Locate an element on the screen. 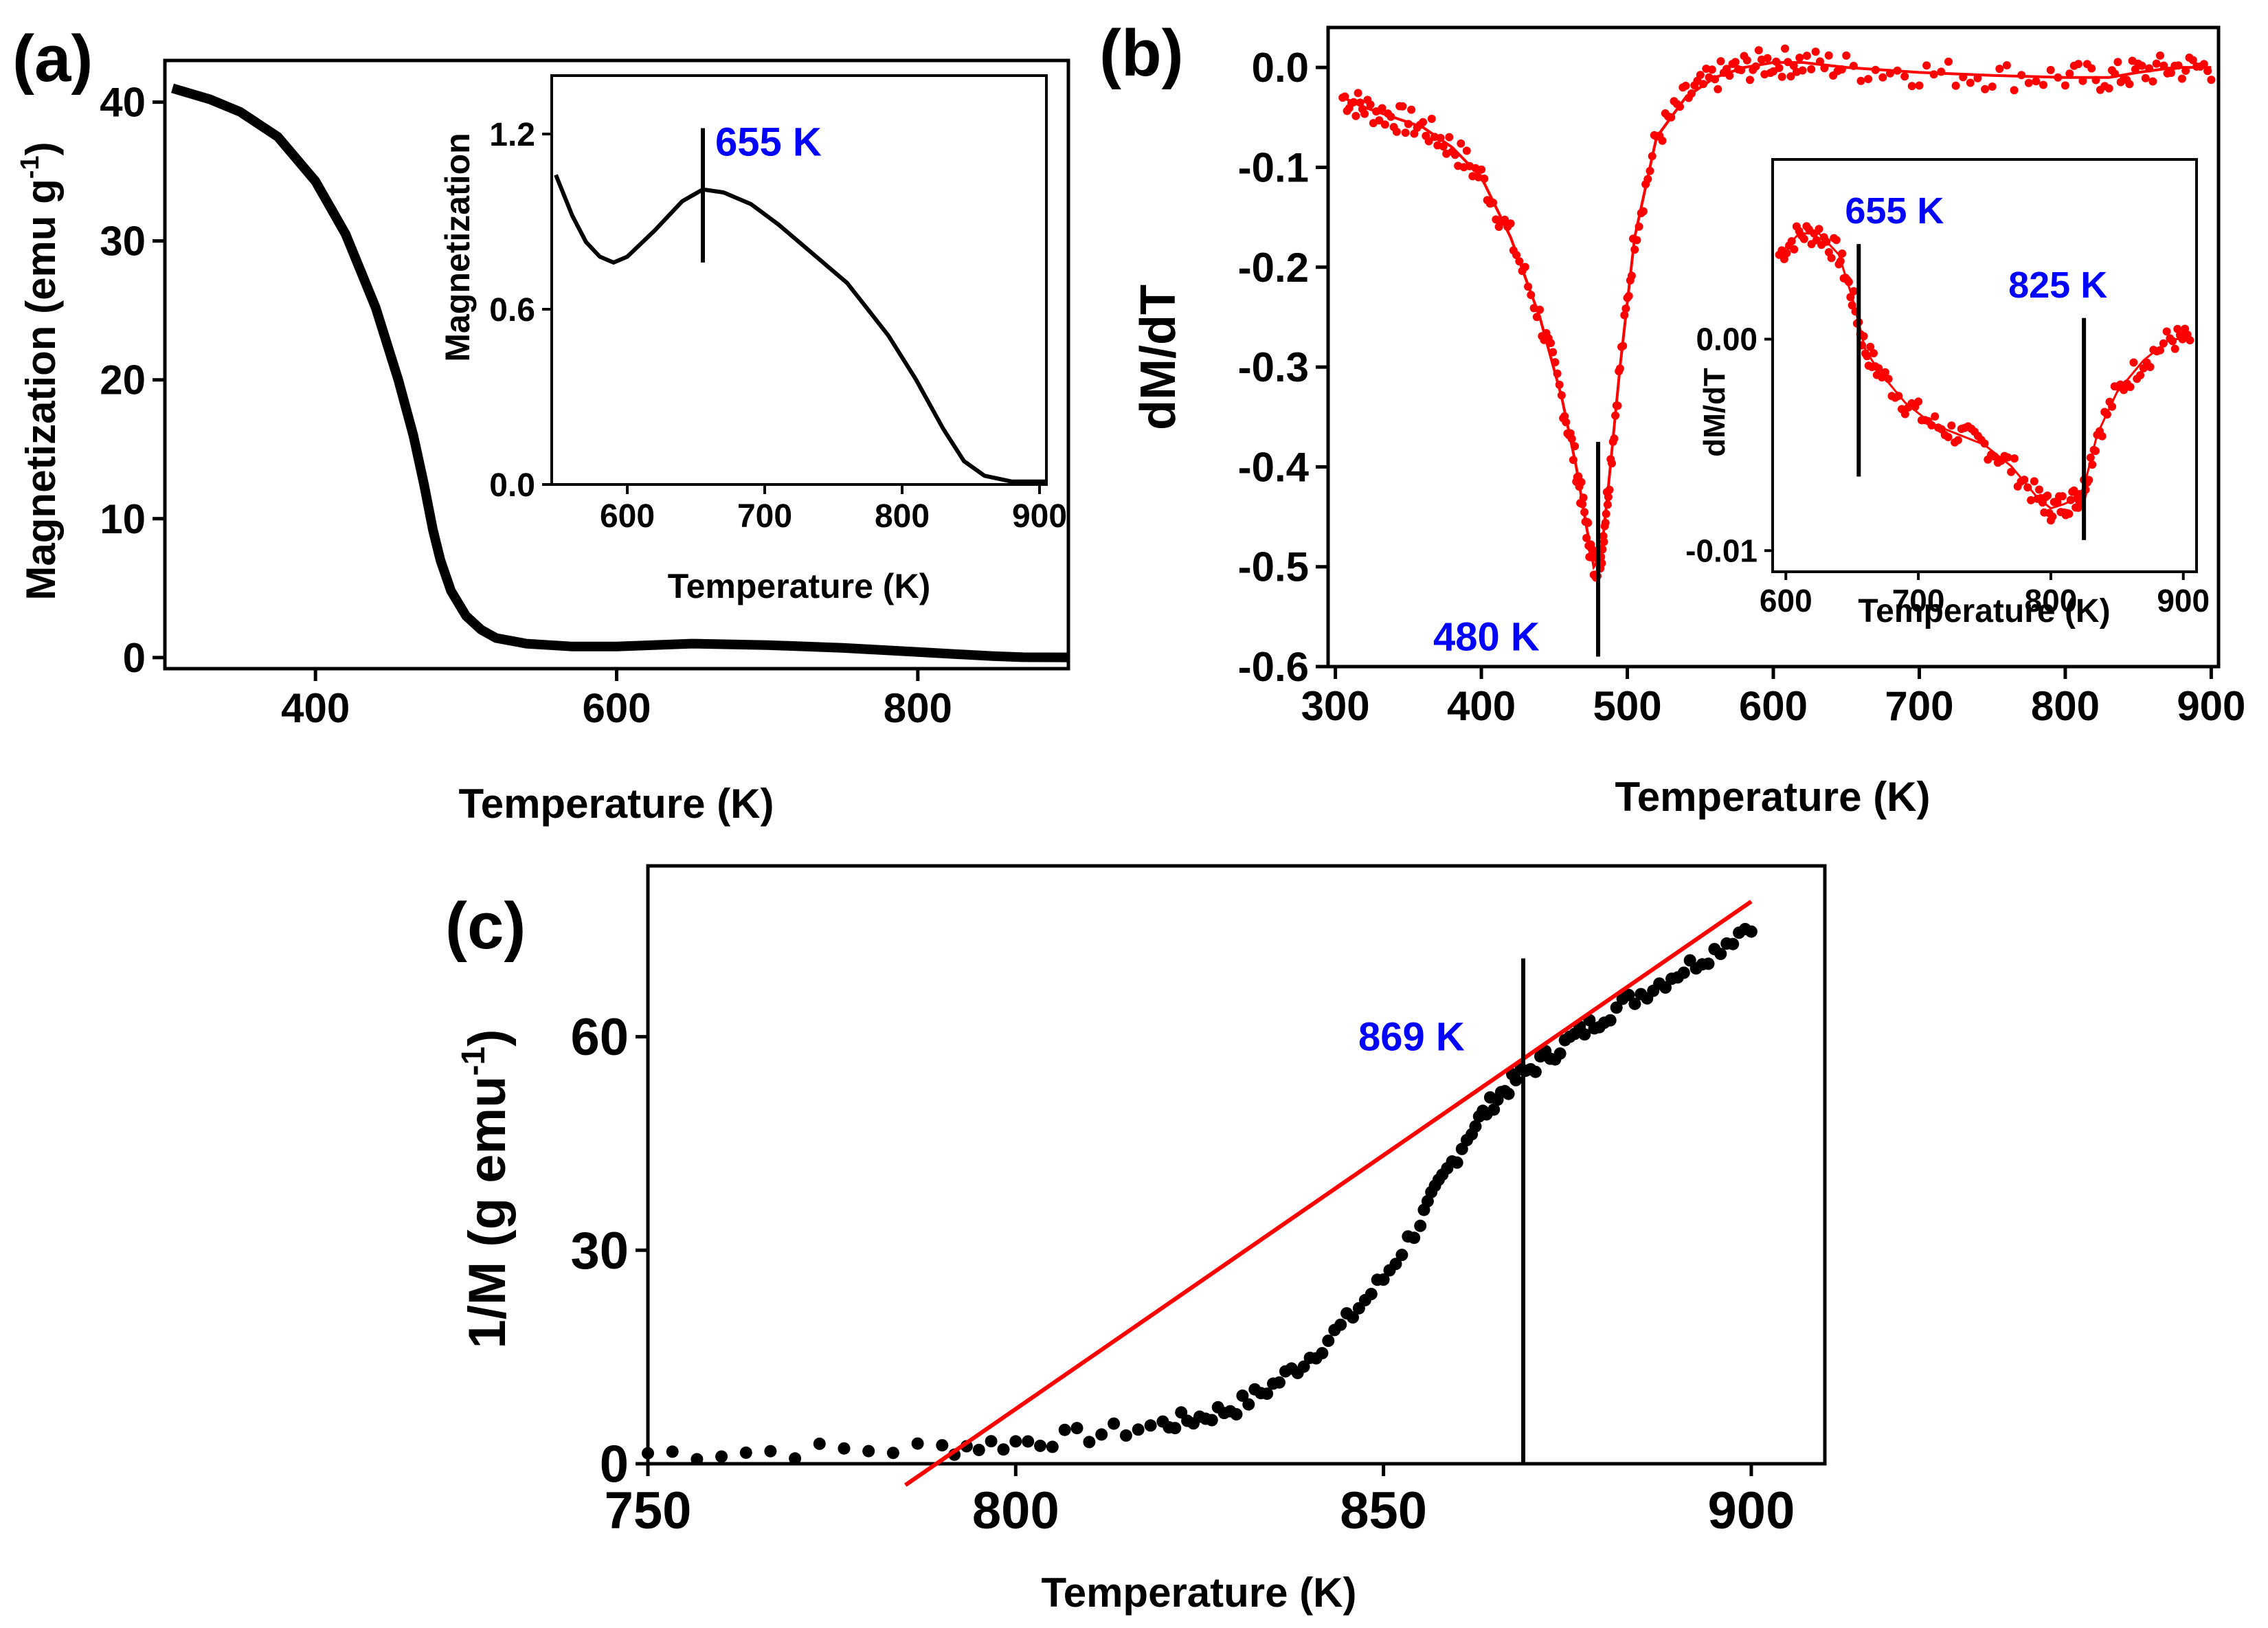 The image size is (2268, 1628). panel-b-xtick-label: 300 is located at coordinates (1335, 706).